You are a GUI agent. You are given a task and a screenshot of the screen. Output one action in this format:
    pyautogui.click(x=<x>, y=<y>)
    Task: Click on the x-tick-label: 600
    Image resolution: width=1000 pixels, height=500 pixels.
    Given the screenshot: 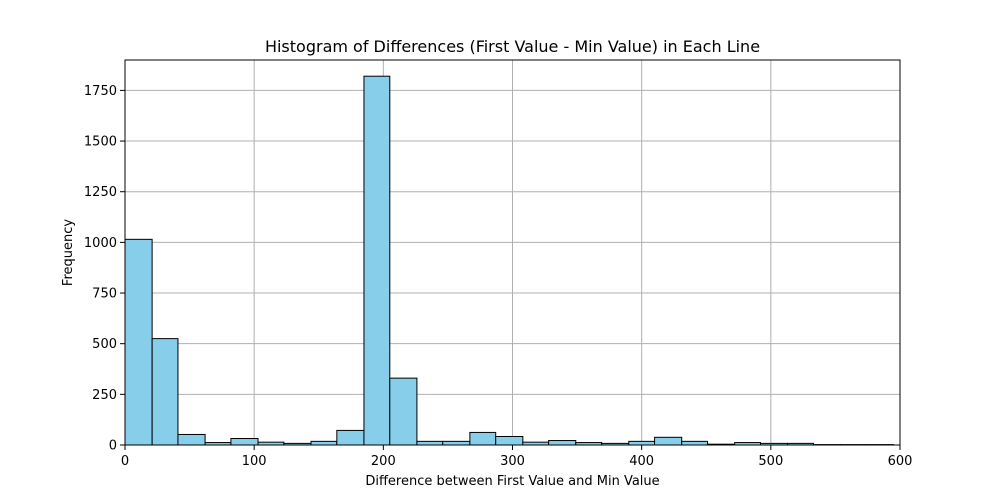 What is the action you would take?
    pyautogui.click(x=900, y=461)
    